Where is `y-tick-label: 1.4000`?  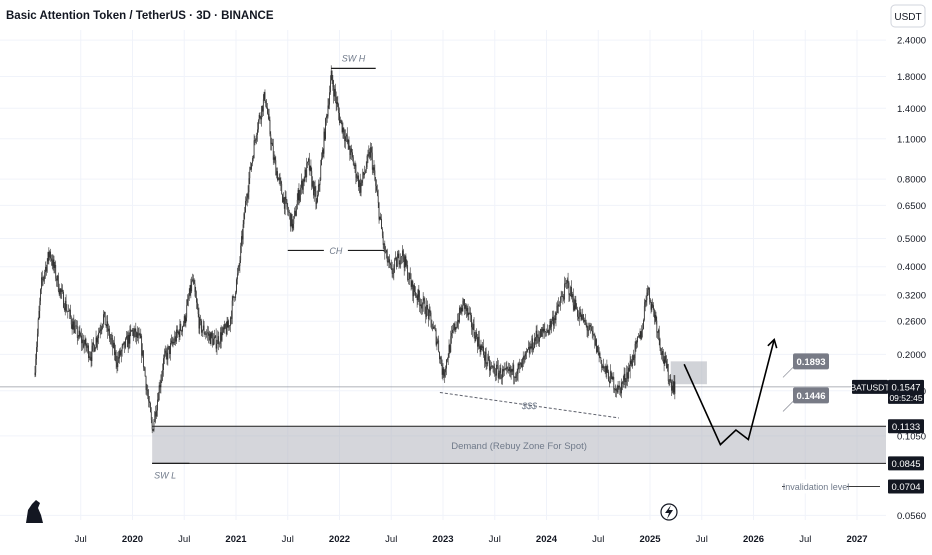 y-tick-label: 1.4000 is located at coordinates (911, 109).